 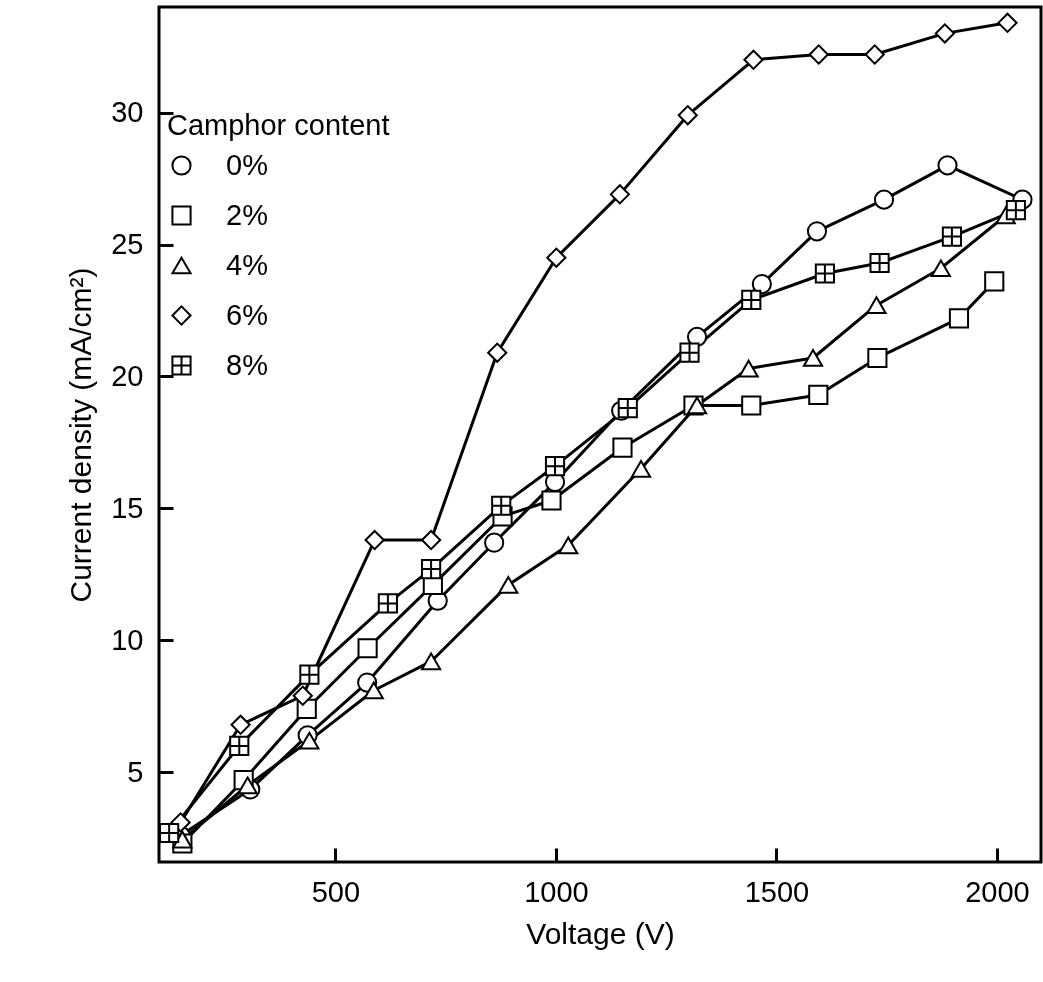 What do you see at coordinates (247, 314) in the screenshot?
I see `legend-label: 6%` at bounding box center [247, 314].